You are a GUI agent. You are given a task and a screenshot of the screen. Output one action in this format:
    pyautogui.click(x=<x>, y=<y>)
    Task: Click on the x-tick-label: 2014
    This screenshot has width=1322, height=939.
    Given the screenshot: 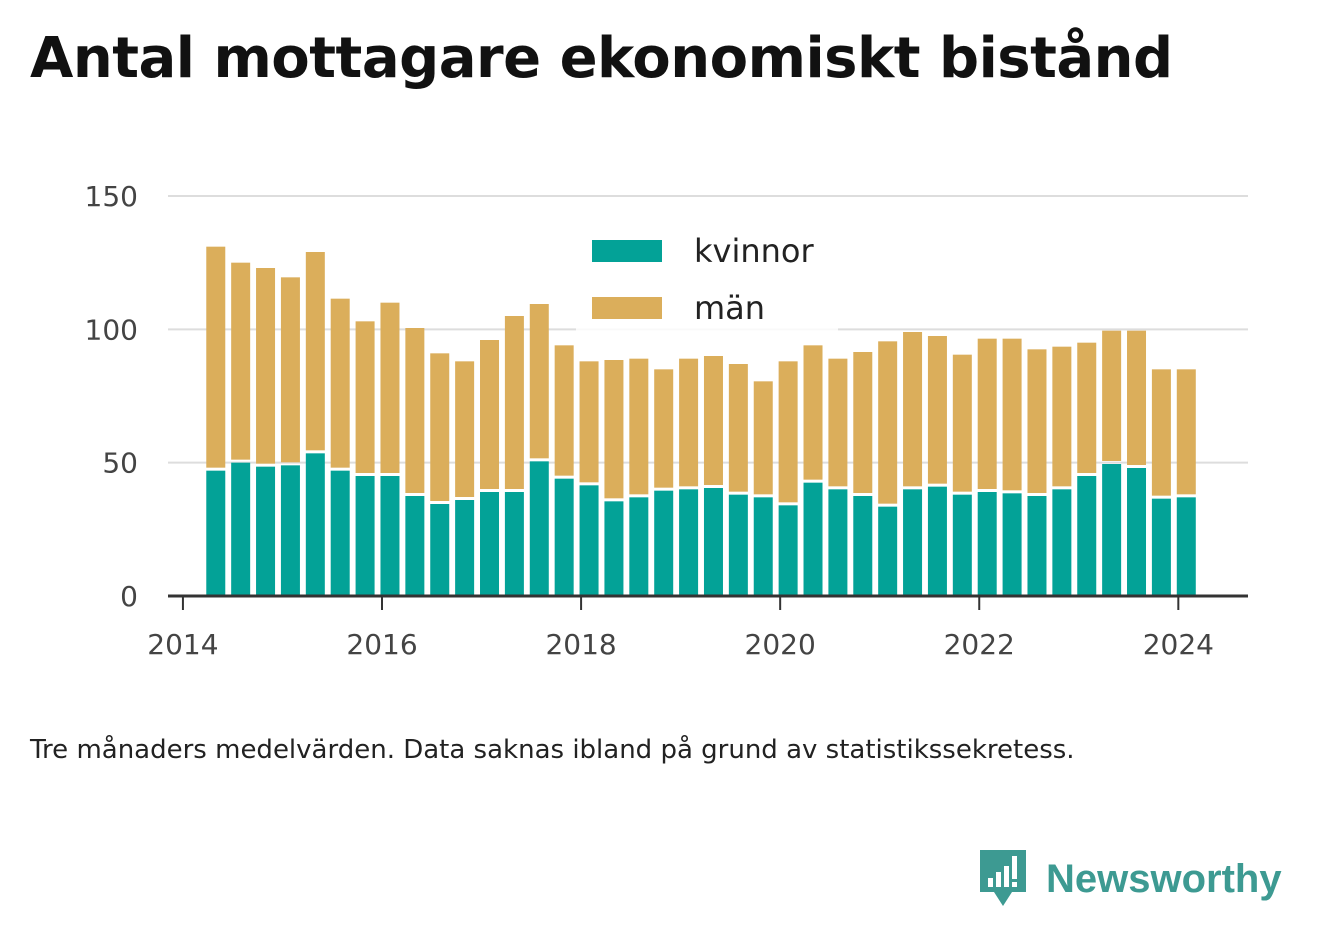 What is the action you would take?
    pyautogui.click(x=182, y=644)
    